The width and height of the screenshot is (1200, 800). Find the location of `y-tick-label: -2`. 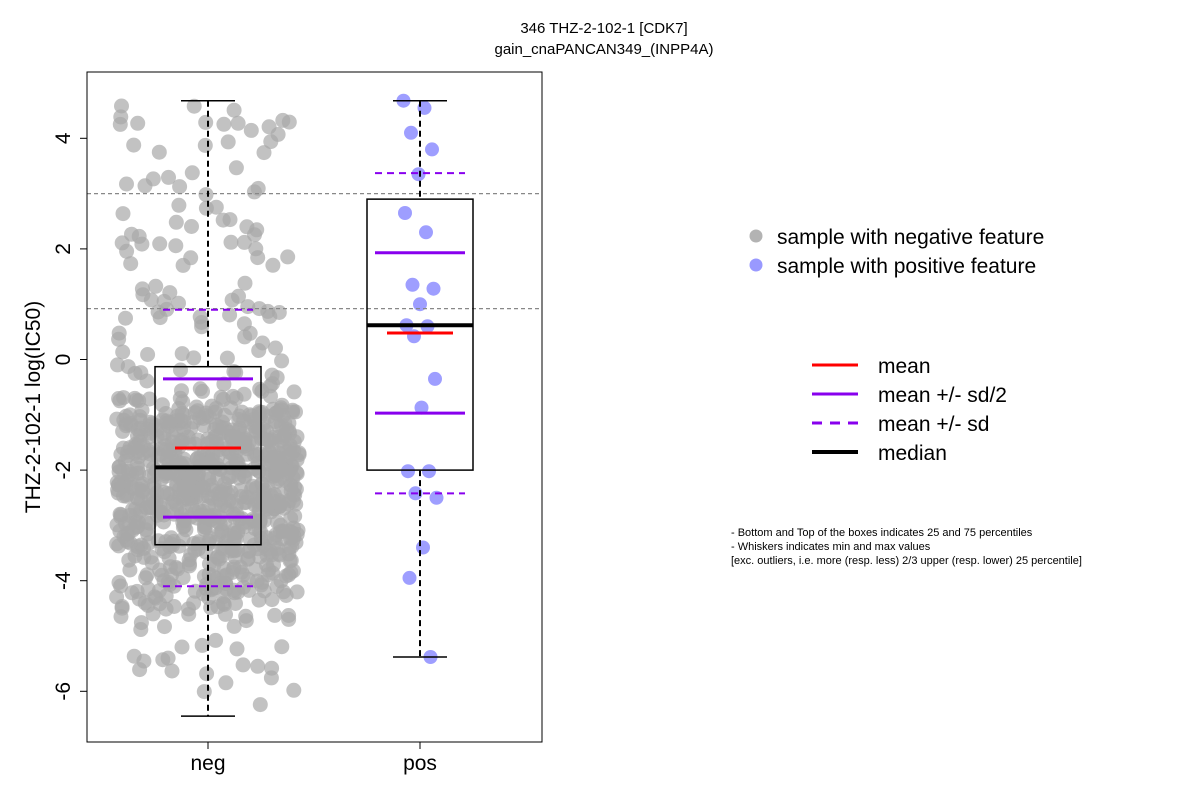

y-tick-label: -2 is located at coordinates (63, 470).